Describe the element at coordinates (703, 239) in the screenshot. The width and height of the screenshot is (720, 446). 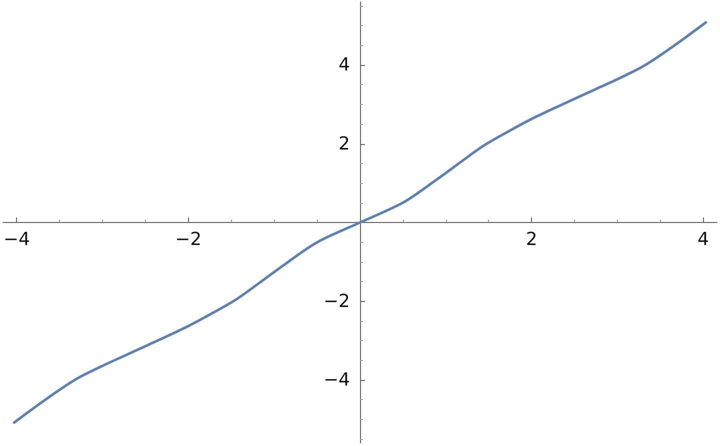
I see `x-tick-label: 4` at that location.